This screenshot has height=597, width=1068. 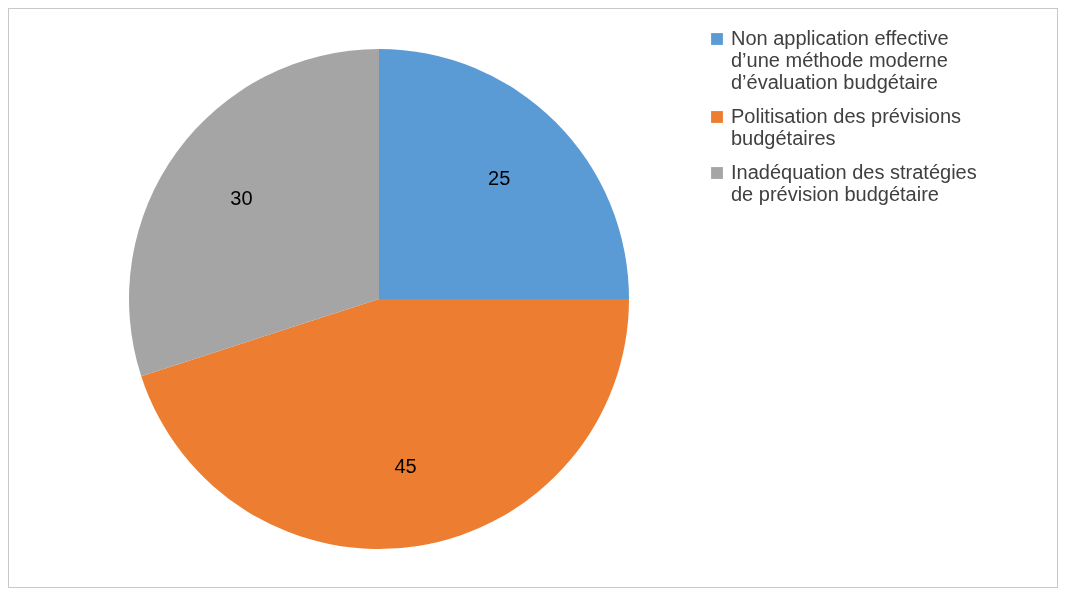 What do you see at coordinates (846, 127) in the screenshot?
I see `legend-label: Politisation des prévisions budgétaires` at bounding box center [846, 127].